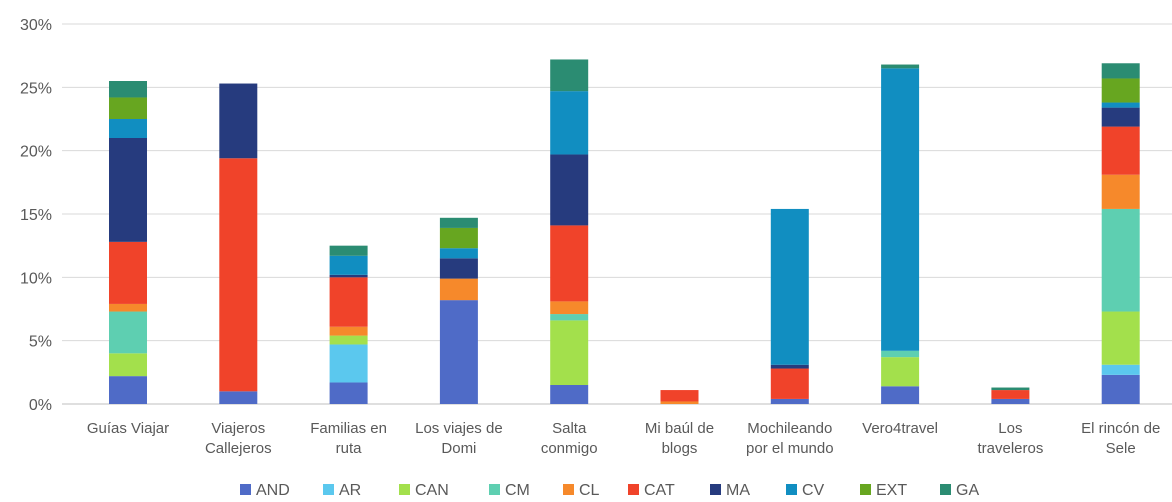  Describe the element at coordinates (813, 490) in the screenshot. I see `legend-label: CV` at that location.